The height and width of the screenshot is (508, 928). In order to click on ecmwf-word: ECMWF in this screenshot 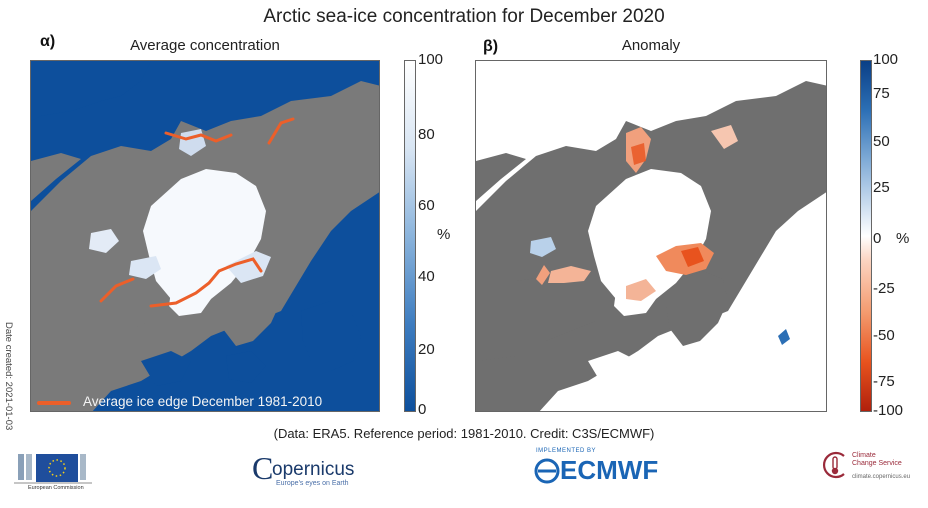, I will do `click(609, 470)`.